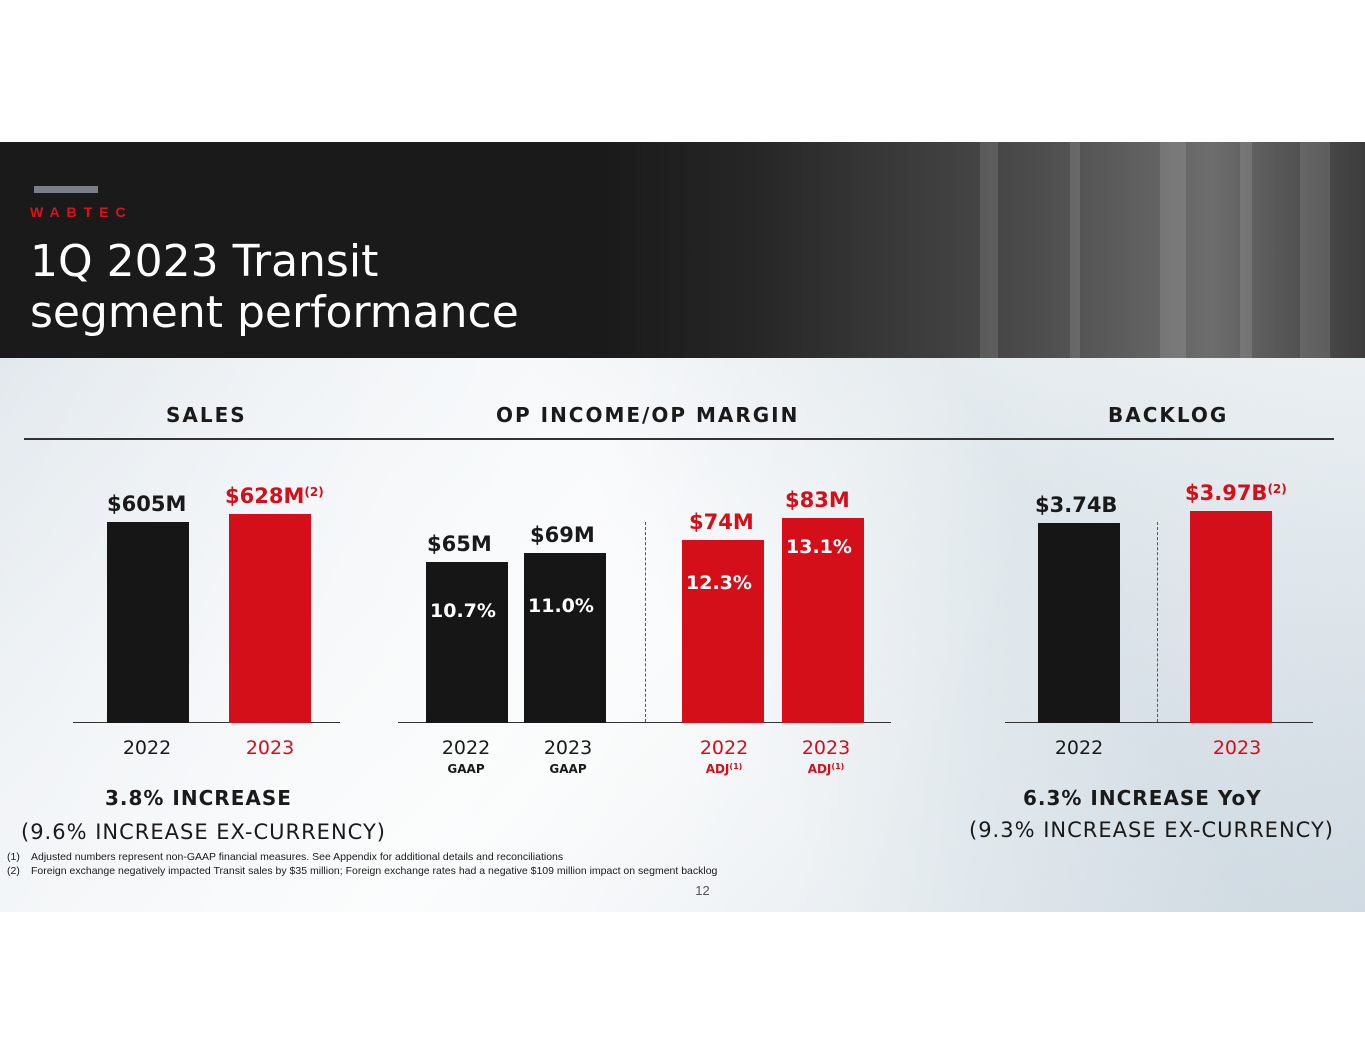  What do you see at coordinates (270, 748) in the screenshot?
I see `sales-category-2023: 2023` at bounding box center [270, 748].